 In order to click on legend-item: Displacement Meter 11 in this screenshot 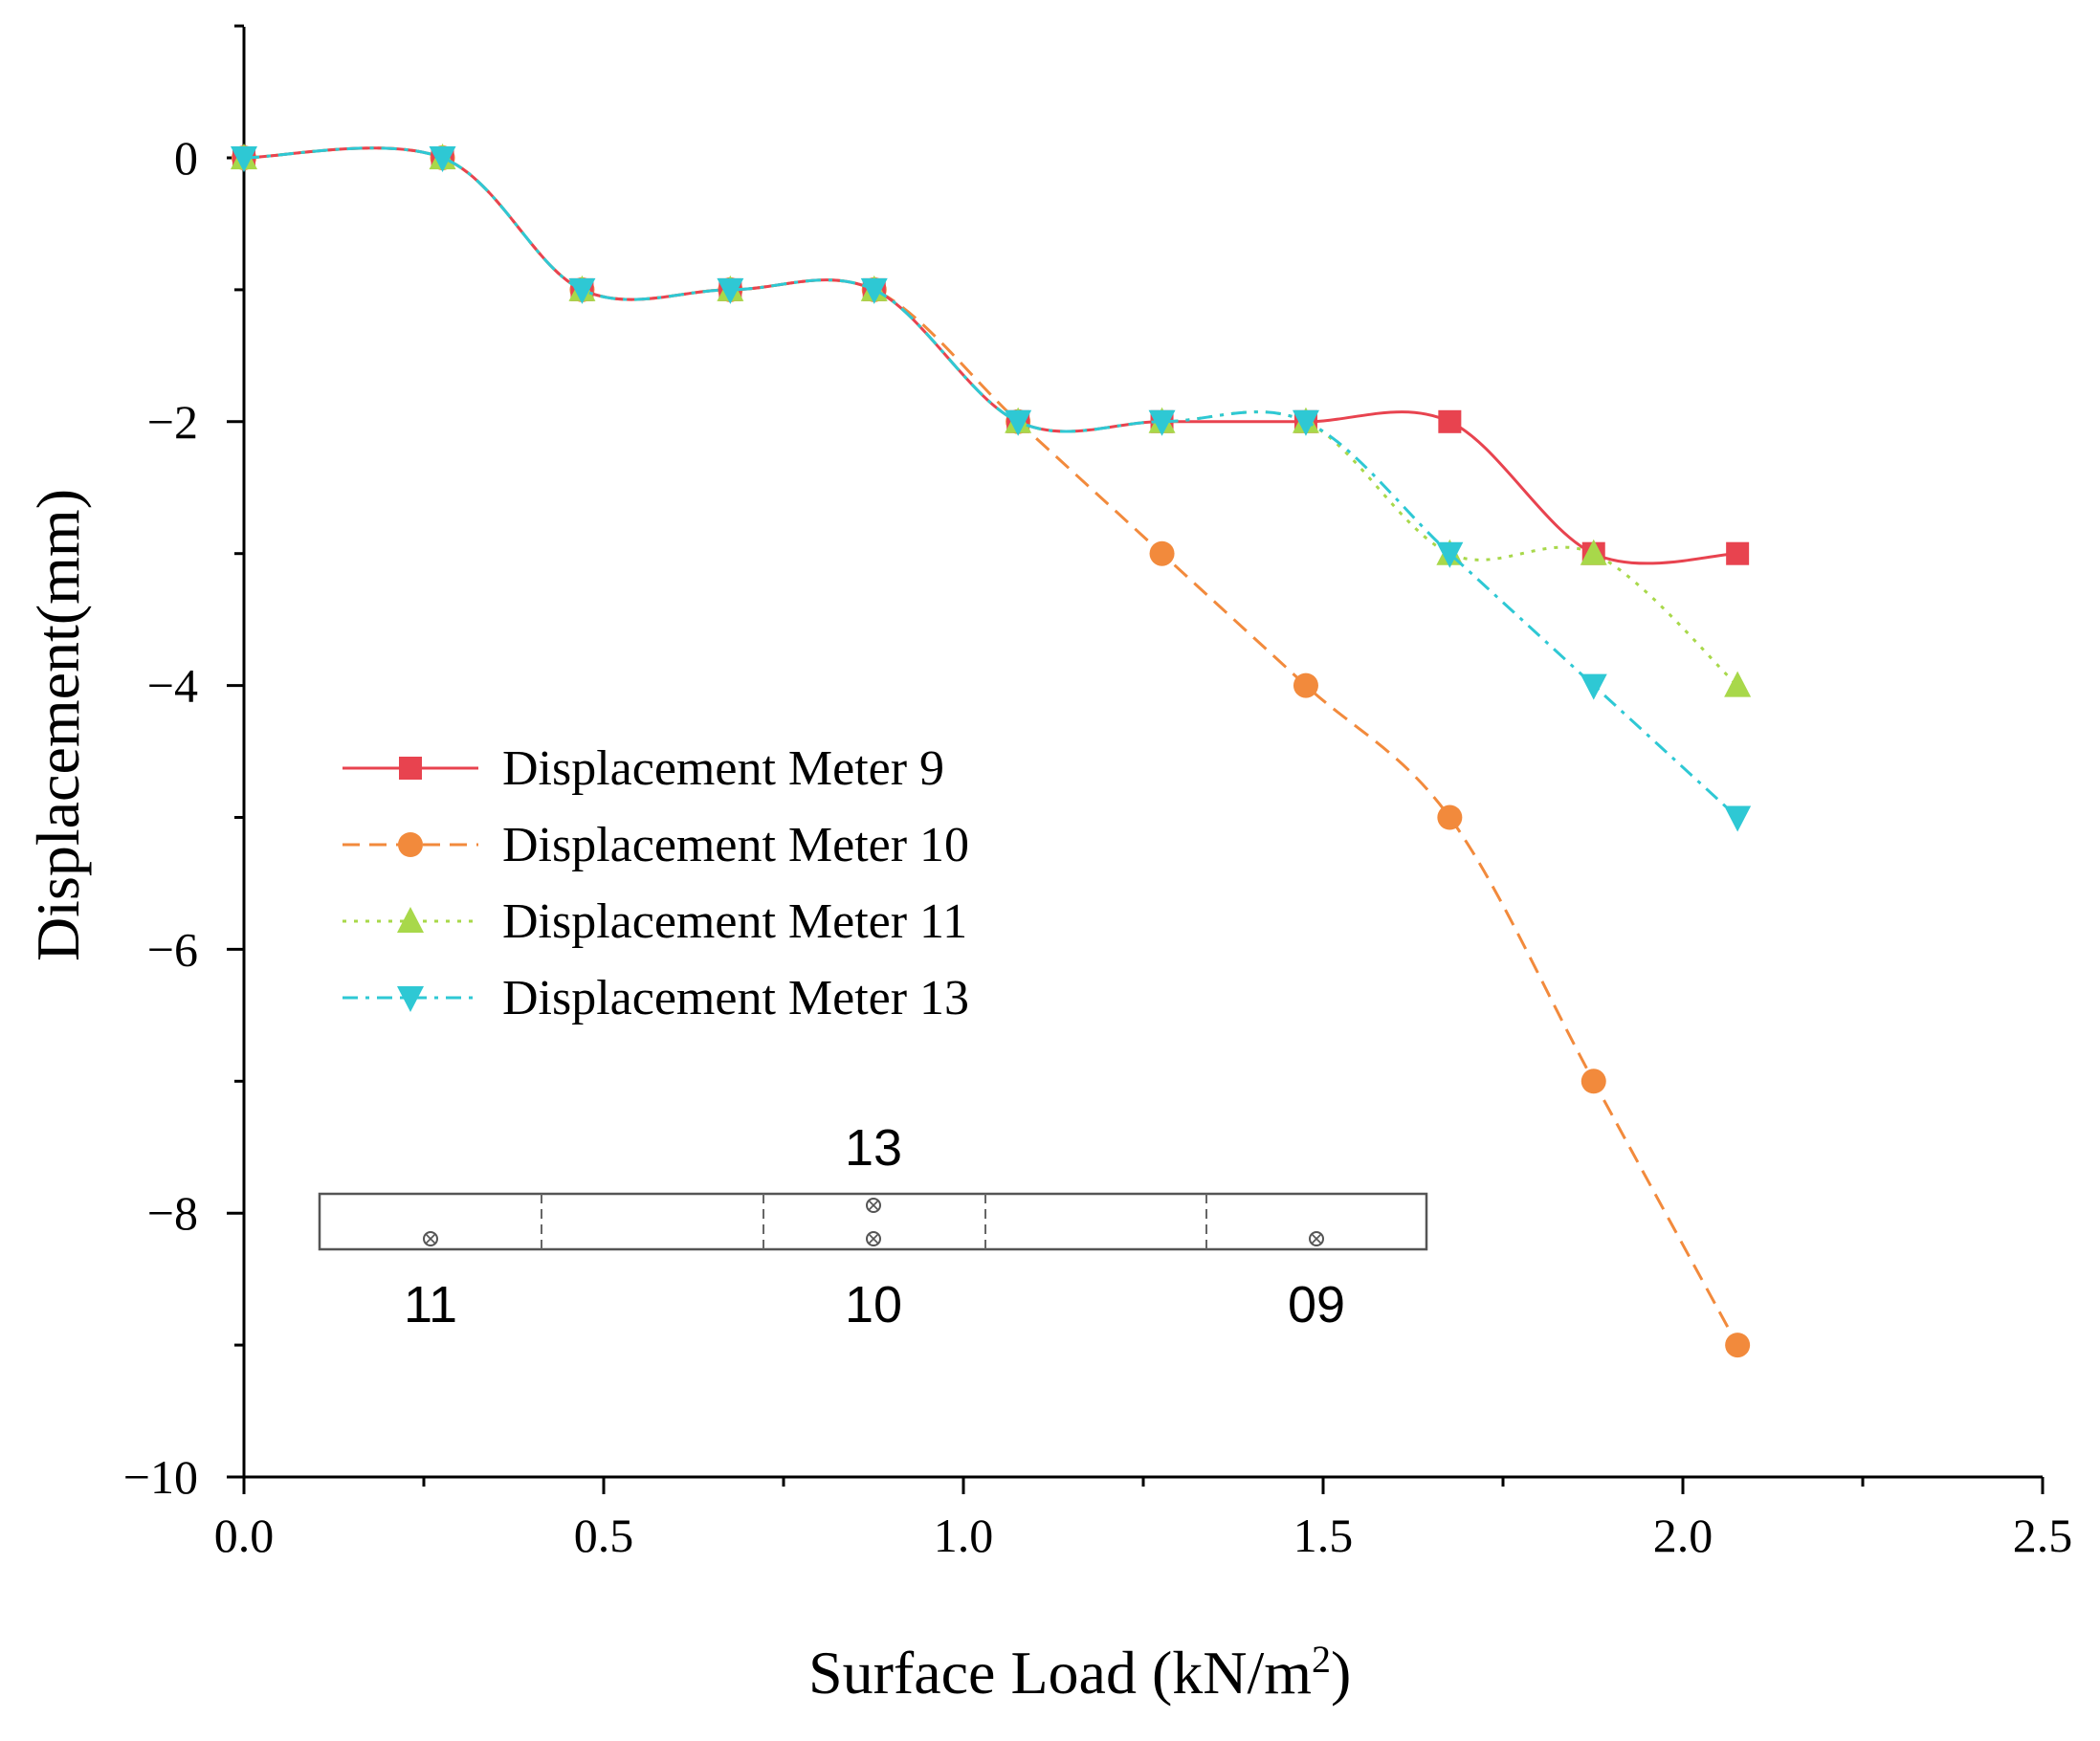, I will do `click(655, 921)`.